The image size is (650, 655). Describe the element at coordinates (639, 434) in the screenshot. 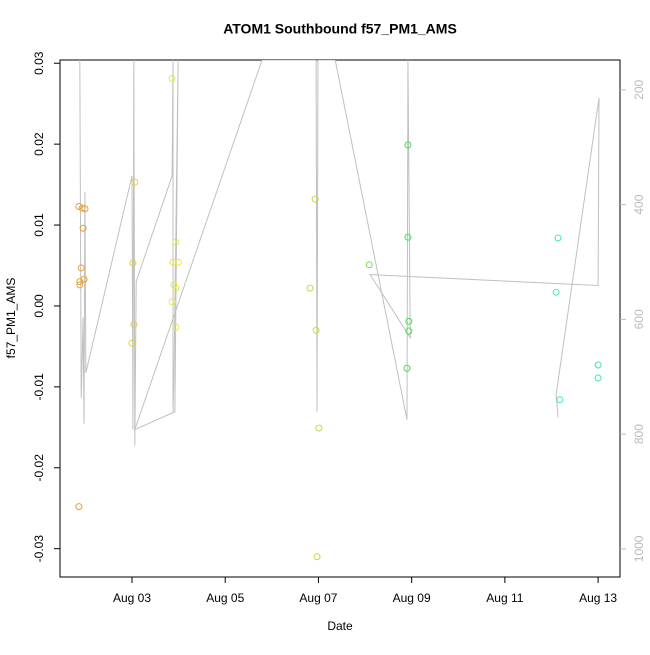

I see `y2-tick-label: 800` at that location.